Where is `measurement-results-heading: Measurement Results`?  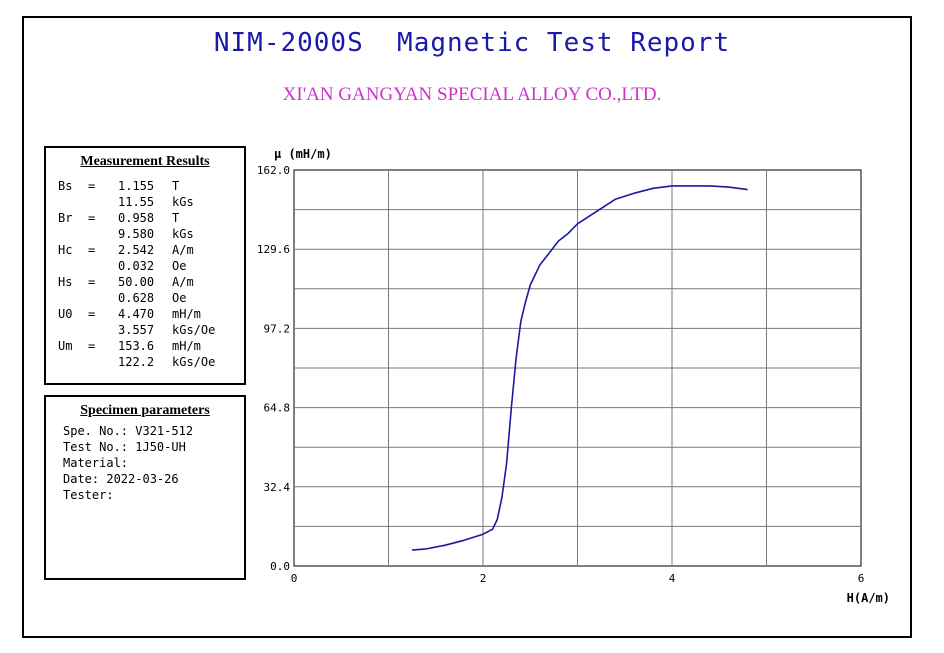
measurement-results-heading: Measurement Results is located at coordinates (145, 161).